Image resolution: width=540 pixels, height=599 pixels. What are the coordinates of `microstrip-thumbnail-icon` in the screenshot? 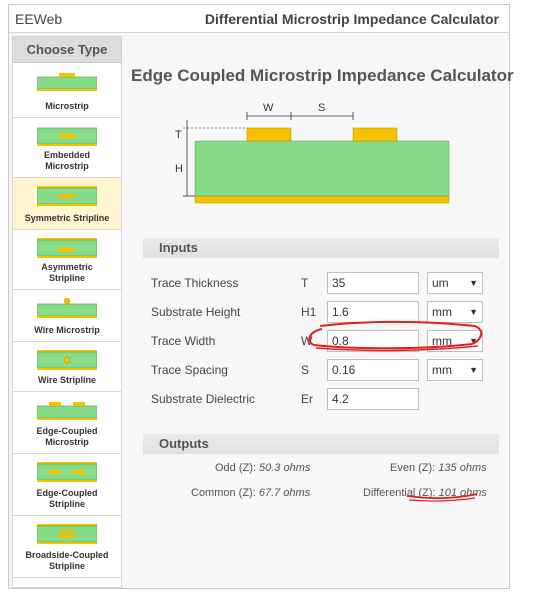 It's located at (67, 82).